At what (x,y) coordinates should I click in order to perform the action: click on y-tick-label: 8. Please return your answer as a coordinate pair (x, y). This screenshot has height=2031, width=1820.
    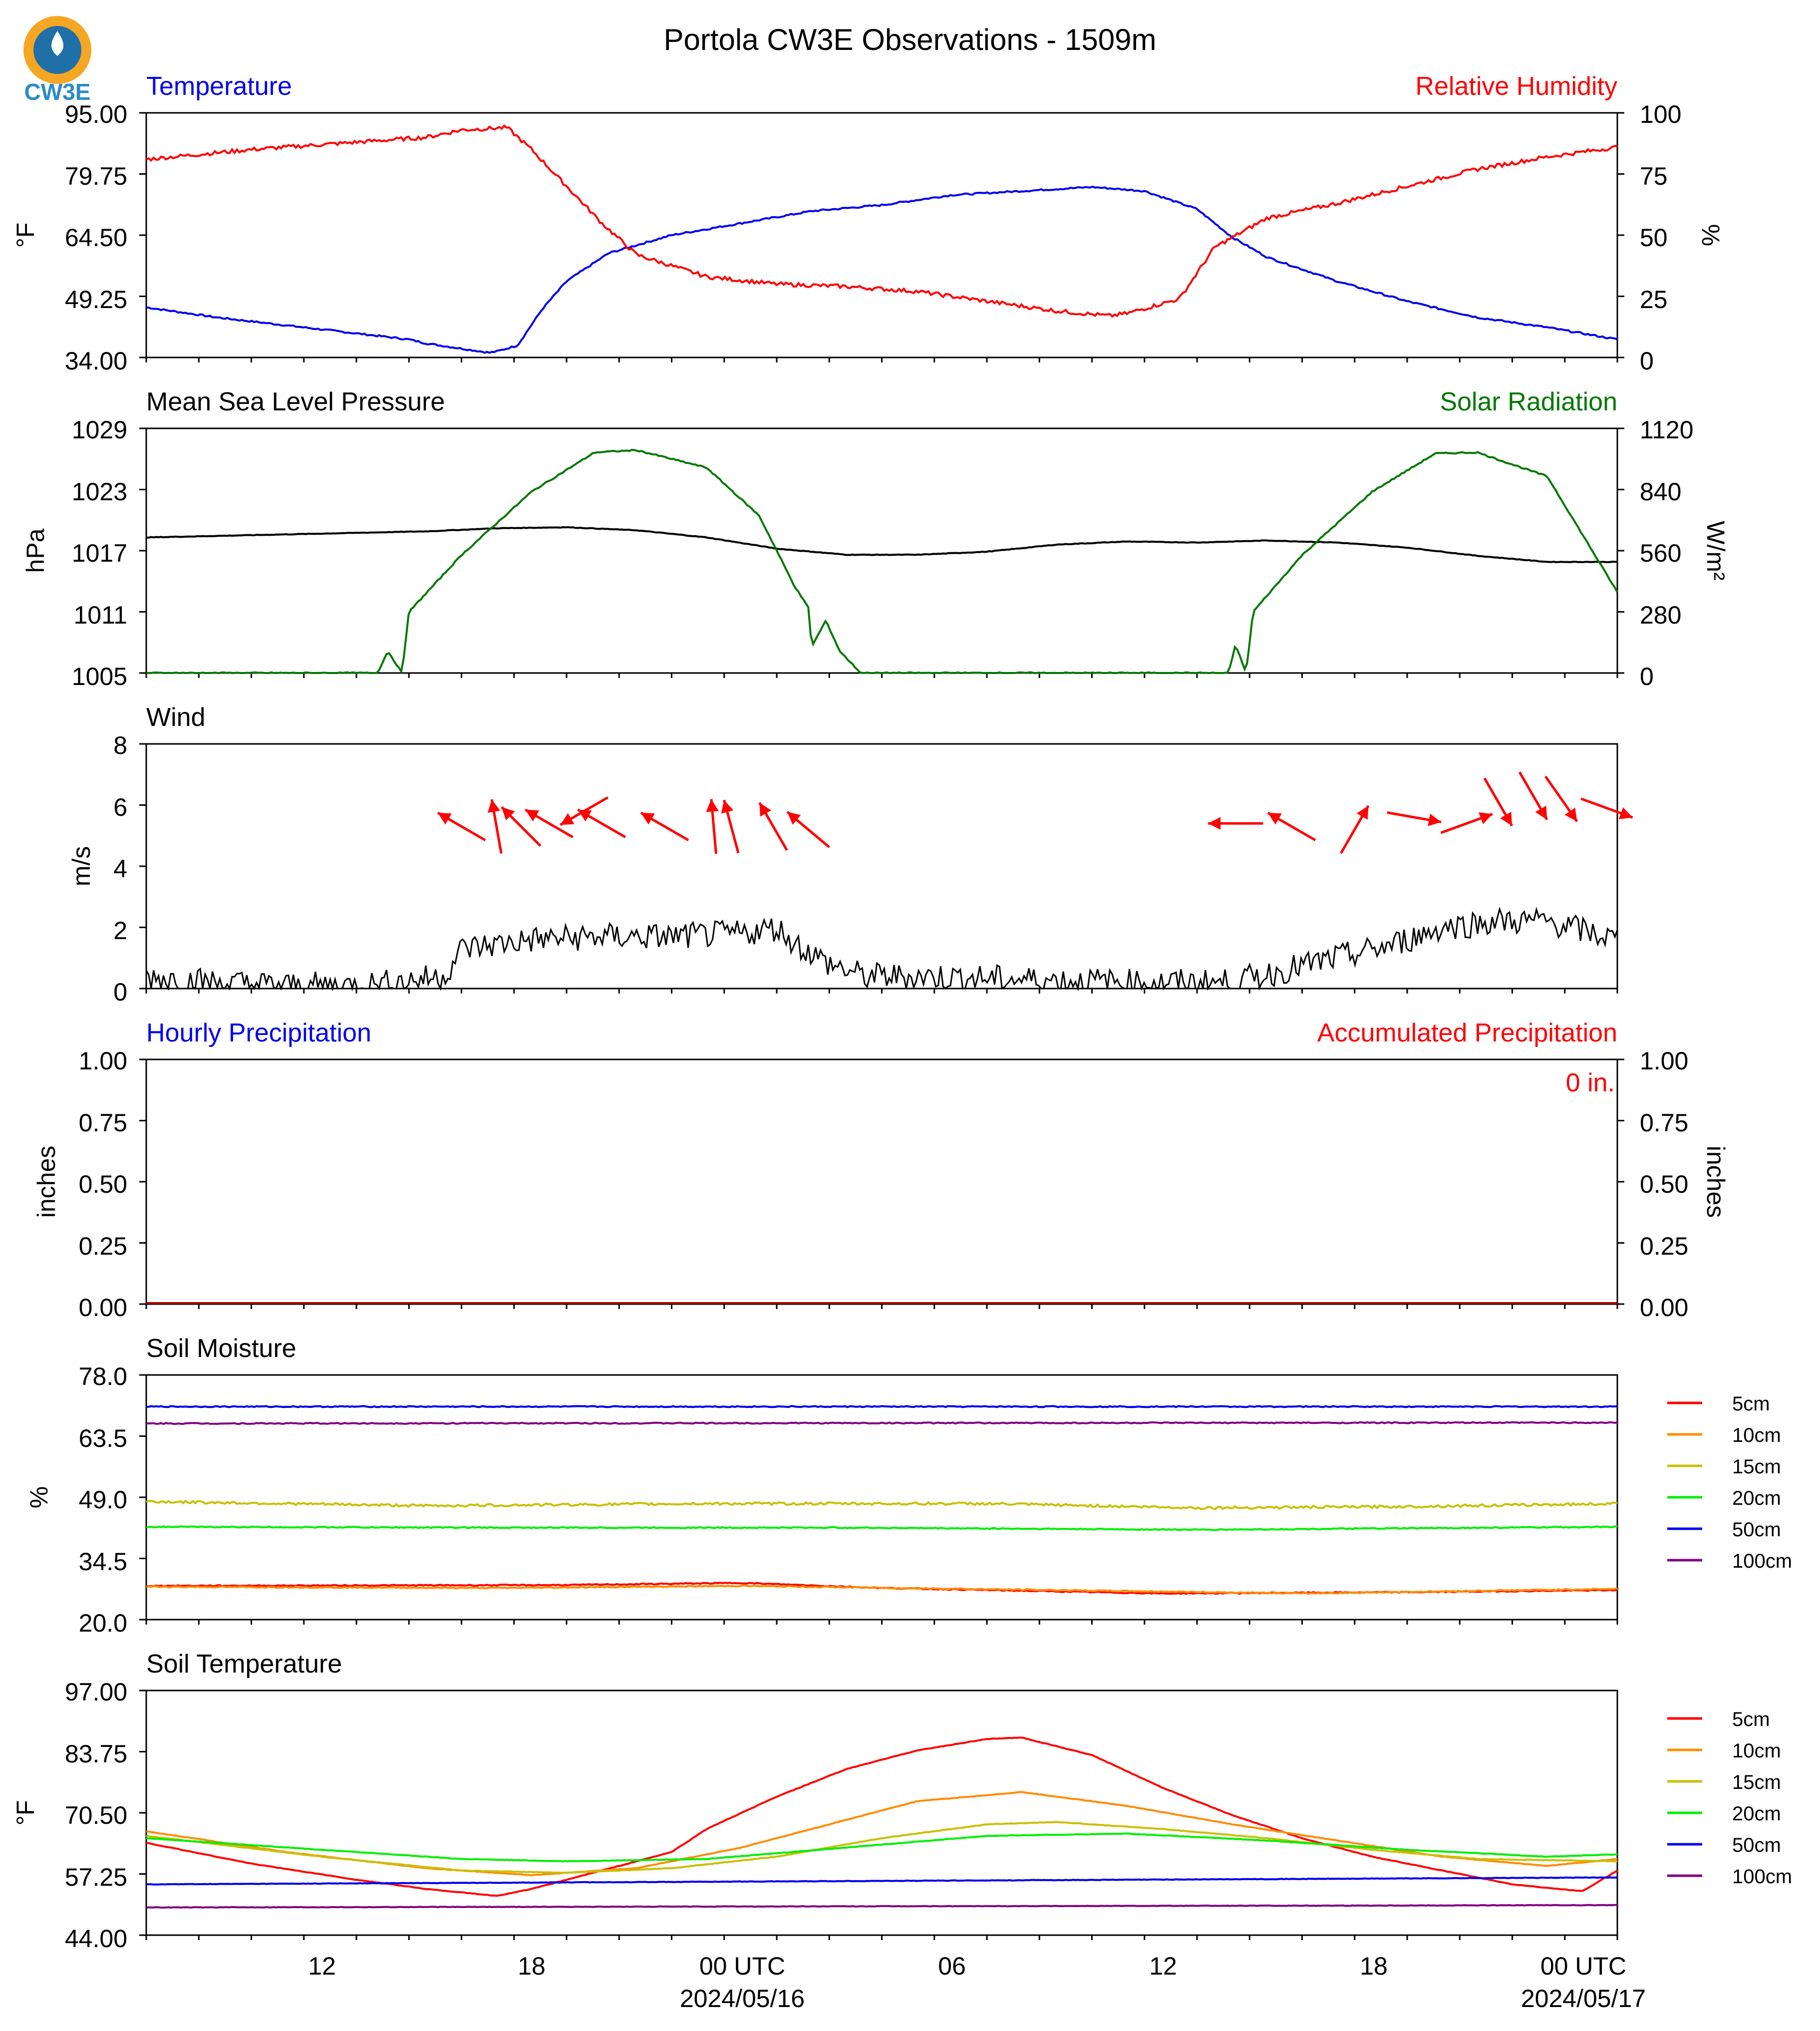
    Looking at the image, I should click on (120, 745).